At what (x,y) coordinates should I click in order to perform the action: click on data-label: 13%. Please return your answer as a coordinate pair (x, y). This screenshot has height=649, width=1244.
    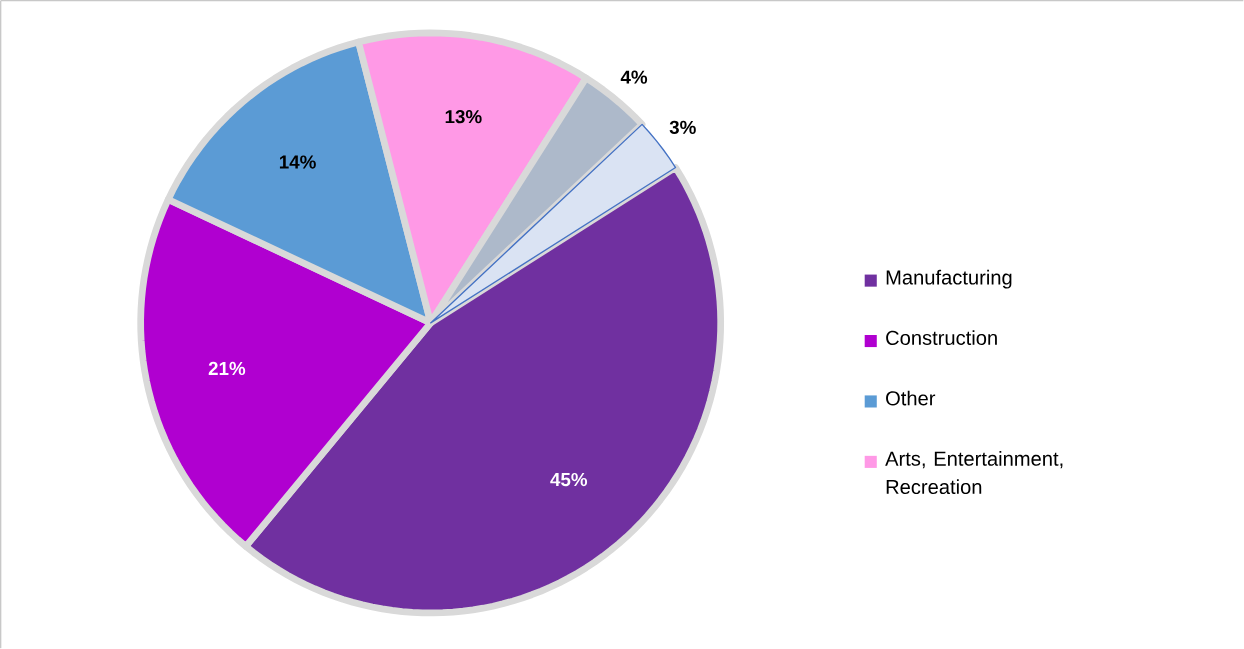
    Looking at the image, I should click on (463, 117).